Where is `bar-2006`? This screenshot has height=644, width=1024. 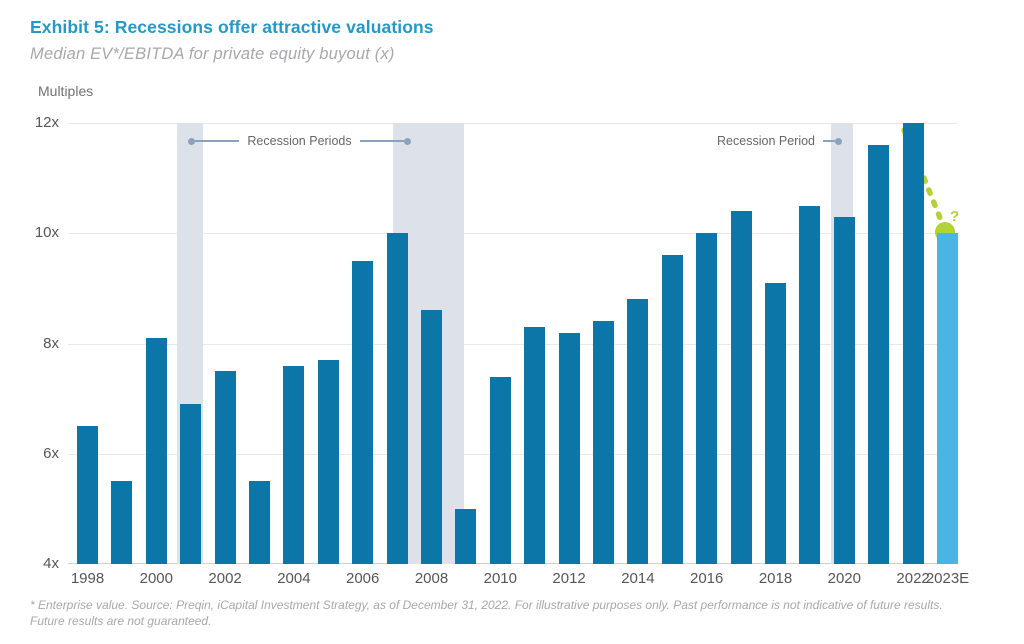 bar-2006 is located at coordinates (363, 412).